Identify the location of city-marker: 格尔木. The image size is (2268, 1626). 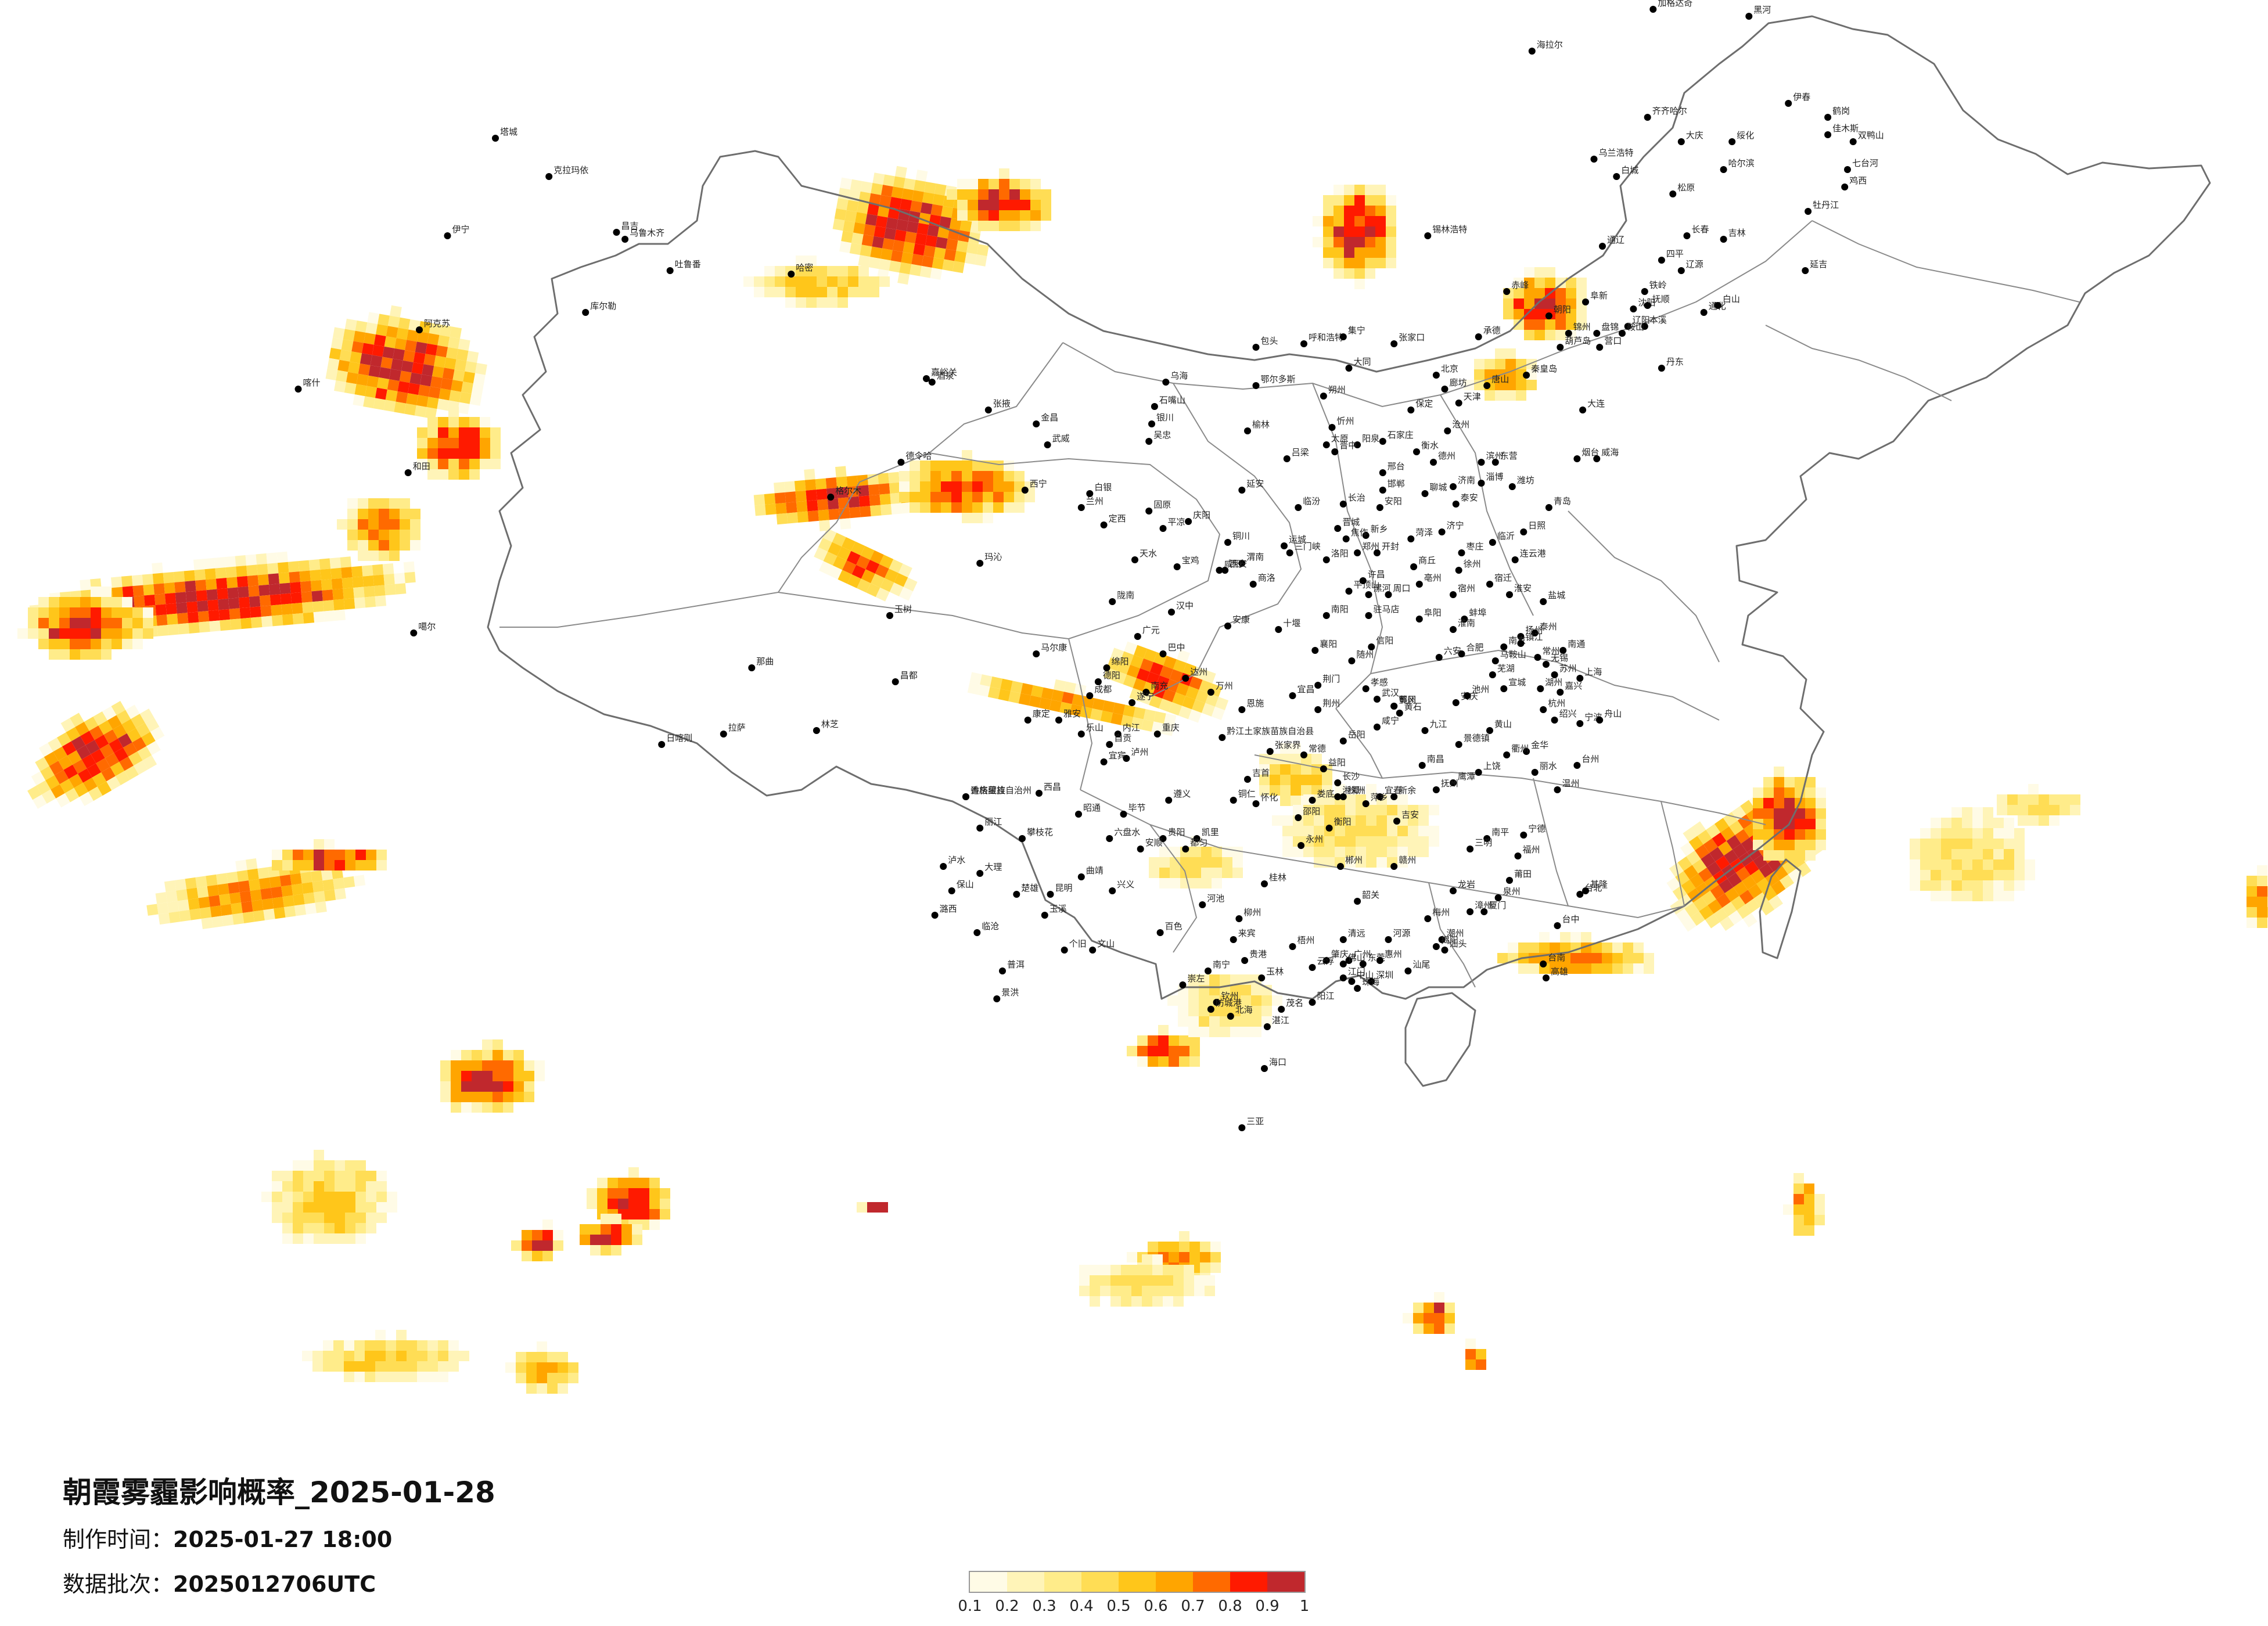
(844, 493).